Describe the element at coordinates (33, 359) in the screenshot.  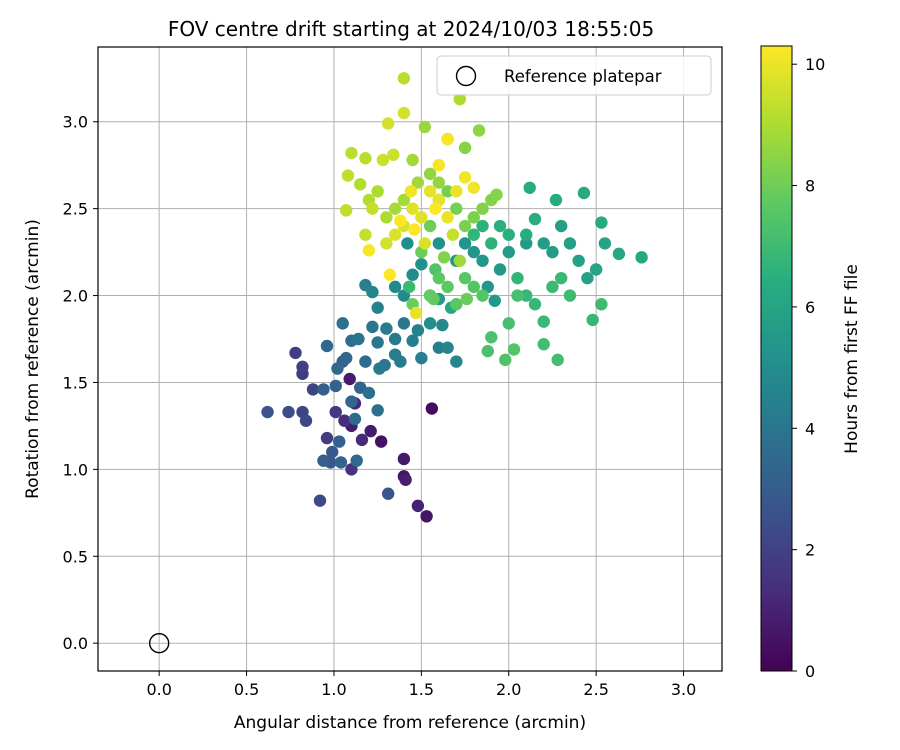
I see `y-axis-label: Rotation from reference (arcmin)` at that location.